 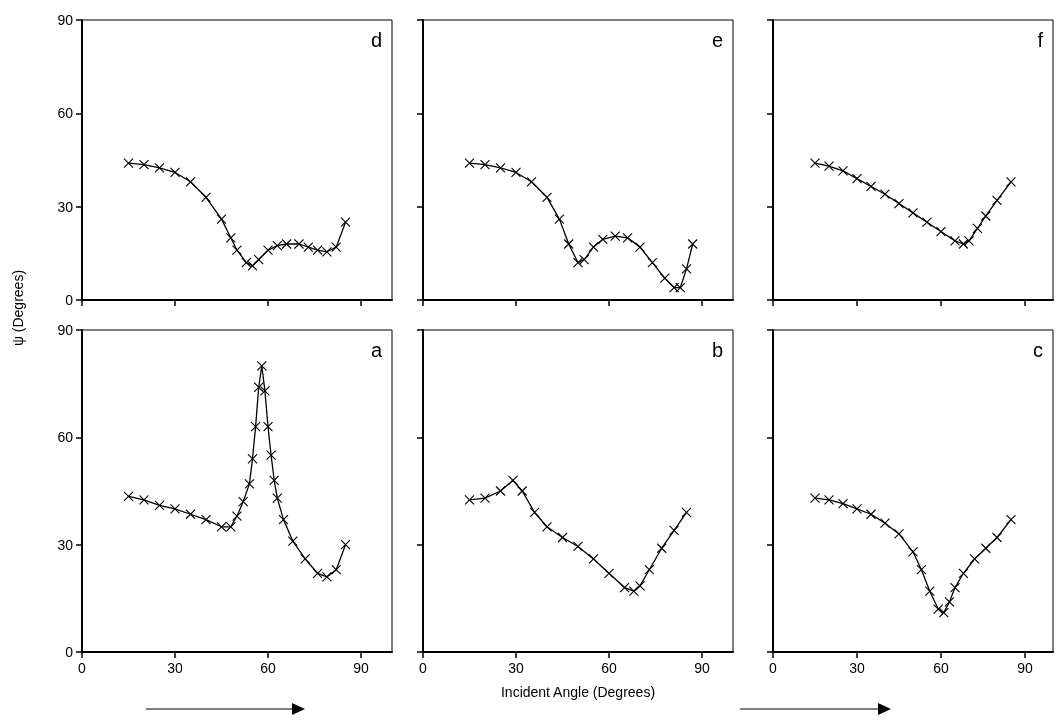 What do you see at coordinates (376, 40) in the screenshot?
I see `annotation: d` at bounding box center [376, 40].